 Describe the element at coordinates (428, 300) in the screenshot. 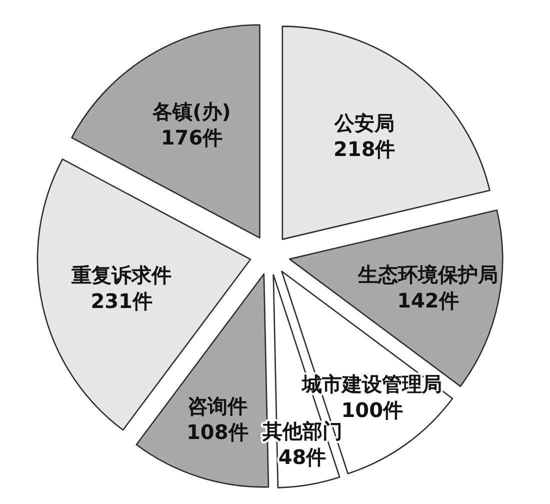

I see `data-label: 142件` at that location.